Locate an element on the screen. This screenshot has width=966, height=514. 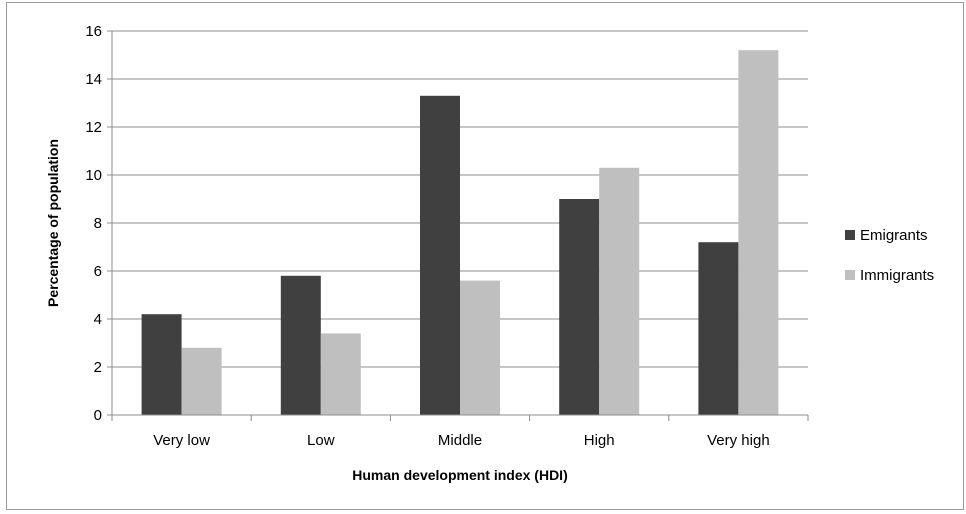
y-tick-labels: 0 2 4 6 8 10 12 14 16 is located at coordinates (93, 223).